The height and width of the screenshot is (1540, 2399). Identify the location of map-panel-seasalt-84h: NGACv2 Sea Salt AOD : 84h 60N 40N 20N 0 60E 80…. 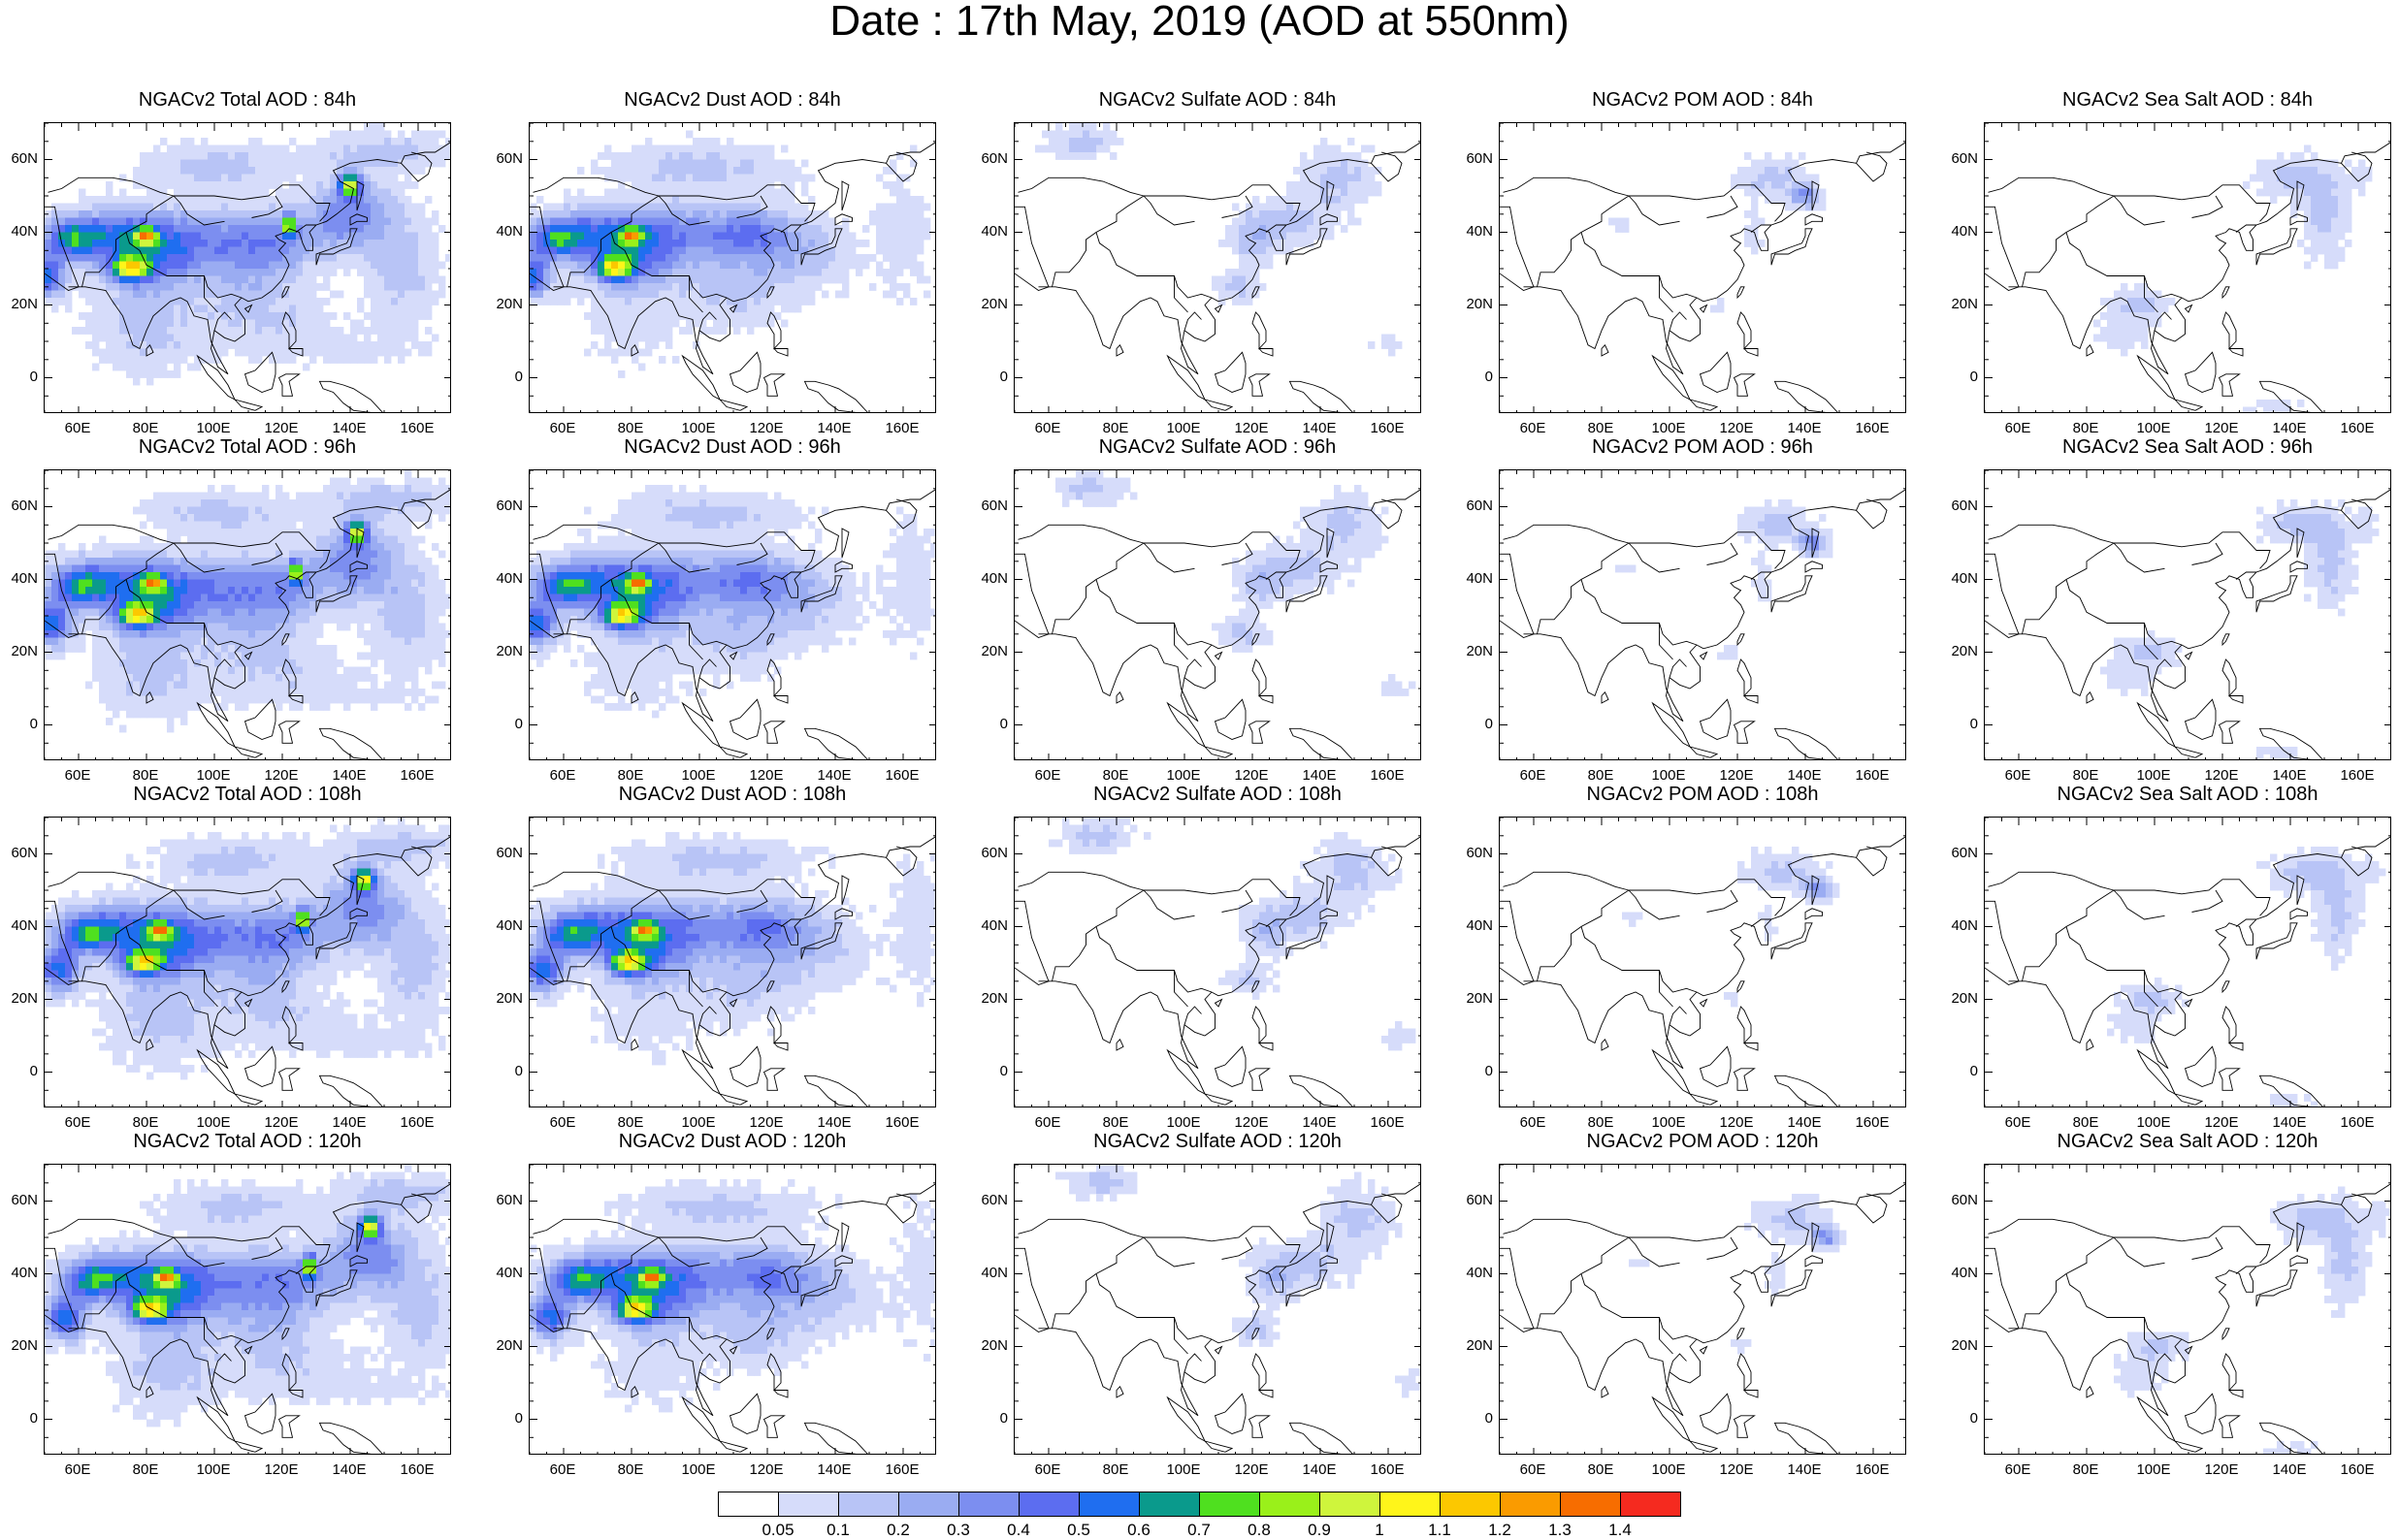
(2171, 265).